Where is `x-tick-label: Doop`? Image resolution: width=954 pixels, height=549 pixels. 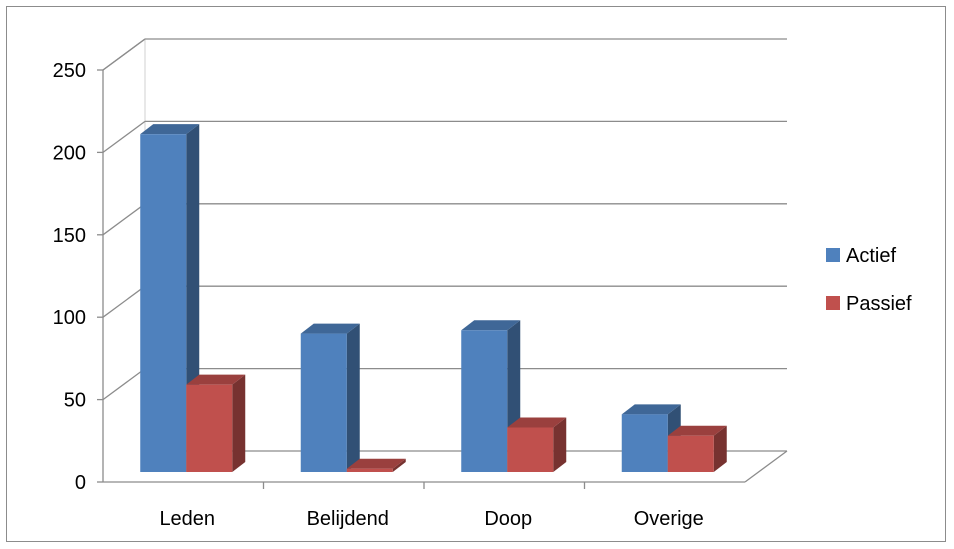 x-tick-label: Doop is located at coordinates (508, 519).